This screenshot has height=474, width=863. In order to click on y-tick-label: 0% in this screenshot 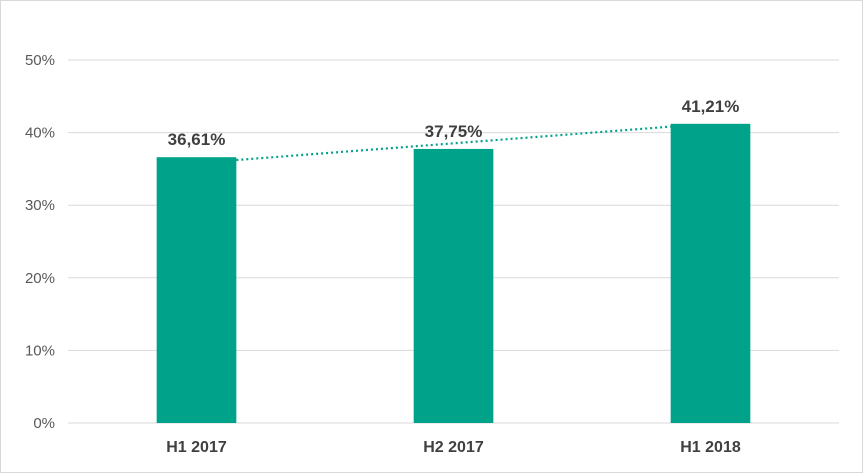, I will do `click(44, 423)`.